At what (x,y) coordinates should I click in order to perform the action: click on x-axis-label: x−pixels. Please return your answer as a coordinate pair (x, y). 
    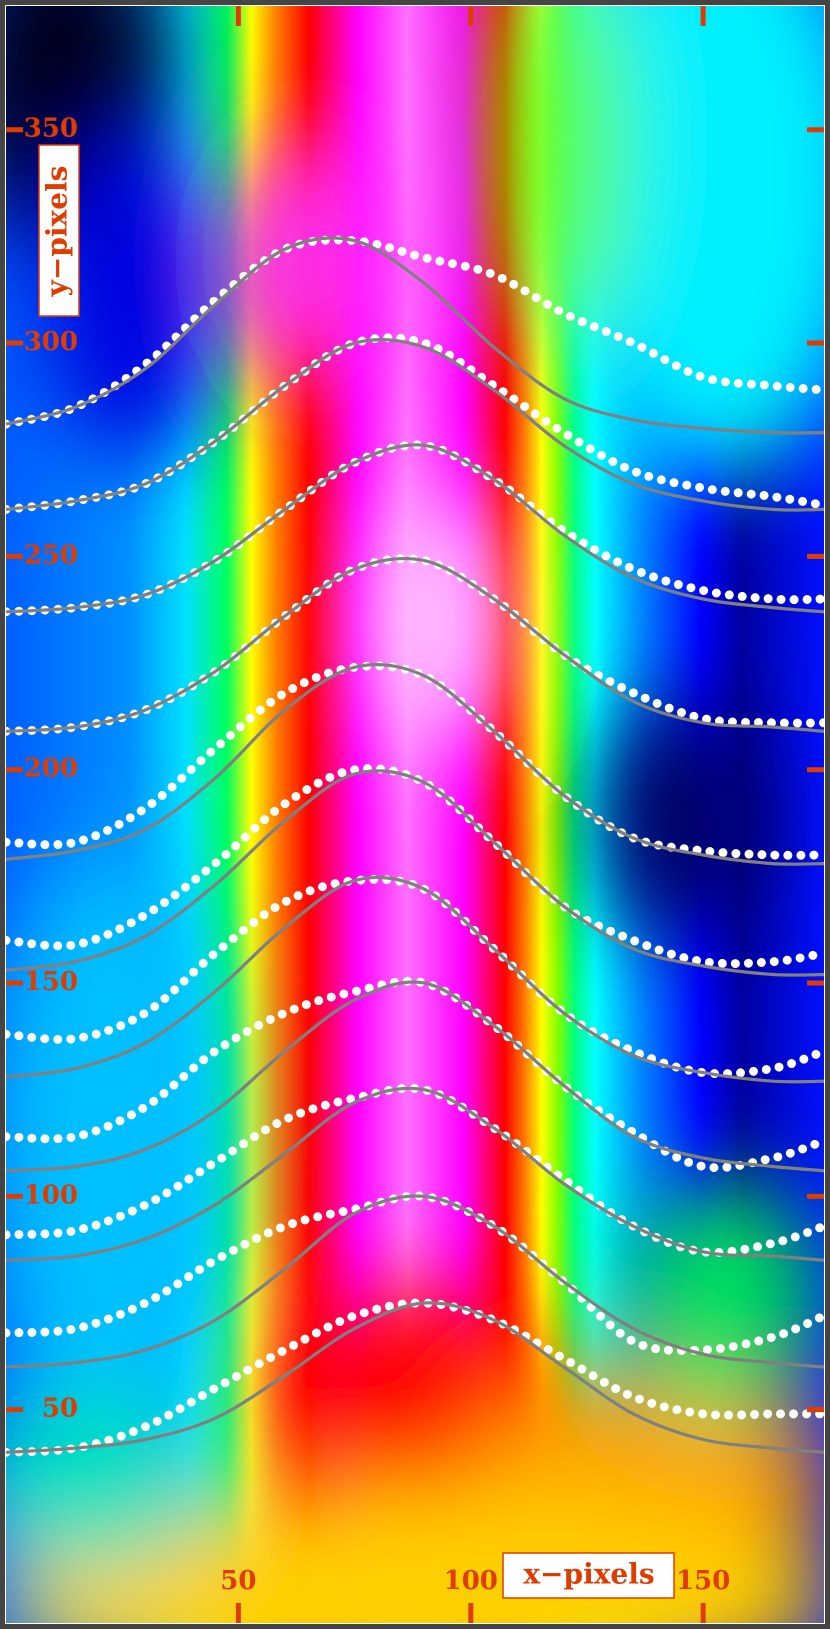
    Looking at the image, I should click on (588, 1574).